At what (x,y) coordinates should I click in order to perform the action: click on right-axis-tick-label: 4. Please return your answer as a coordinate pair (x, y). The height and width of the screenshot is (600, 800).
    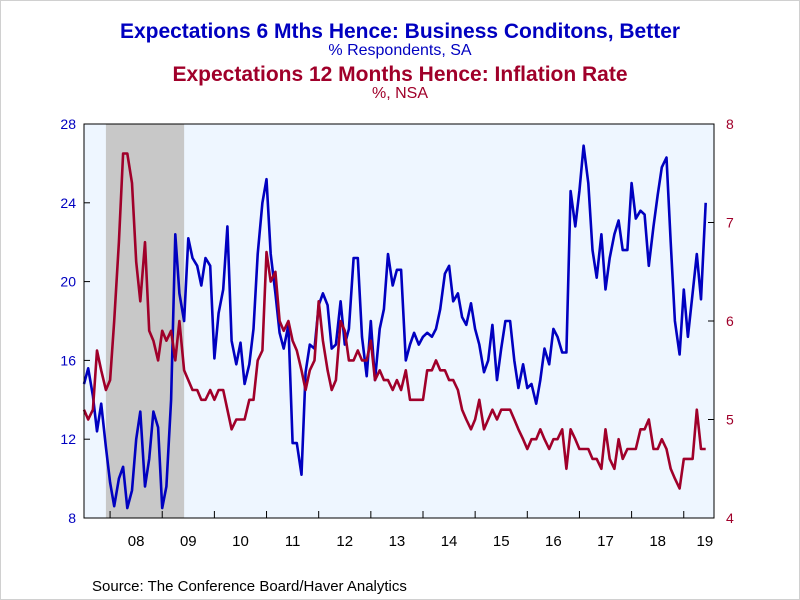
    Looking at the image, I should click on (730, 518).